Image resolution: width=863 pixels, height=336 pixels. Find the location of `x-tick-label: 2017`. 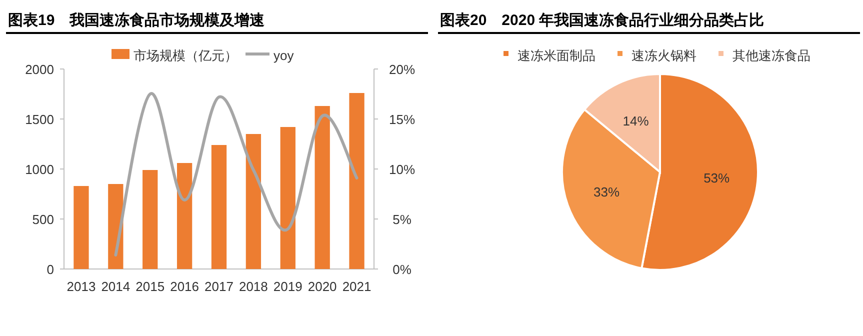

x-tick-label: 2017 is located at coordinates (219, 286).